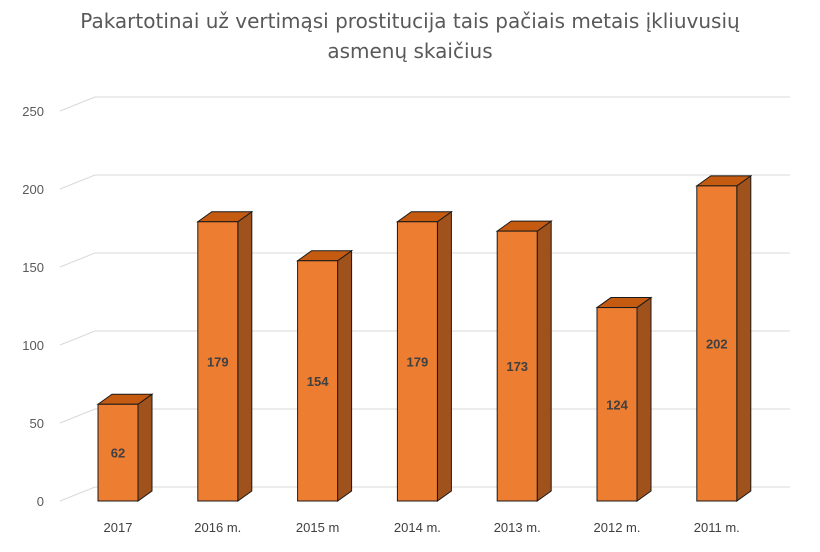 This screenshot has width=820, height=552. I want to click on chart-title-line-2: asmenų skaičius, so click(410, 51).